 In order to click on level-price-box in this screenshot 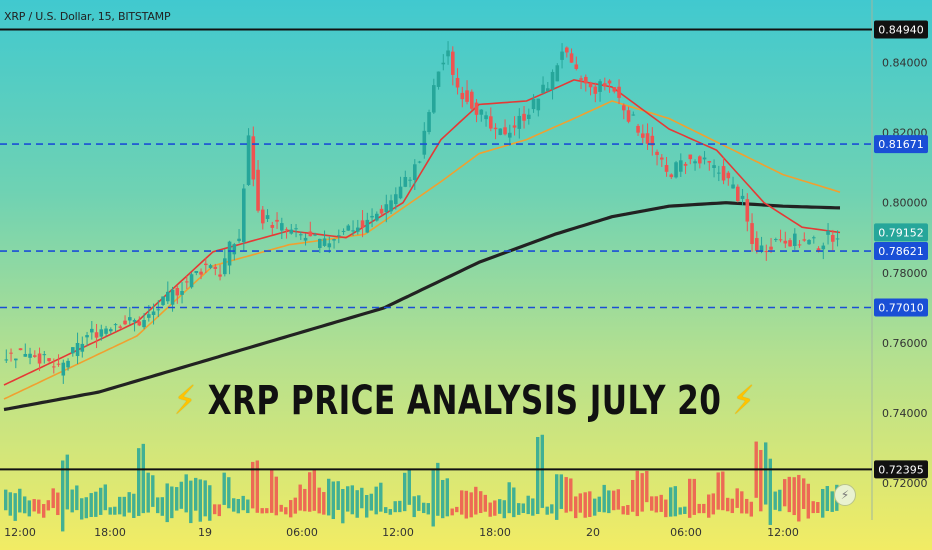, I will do `click(901, 469)`.